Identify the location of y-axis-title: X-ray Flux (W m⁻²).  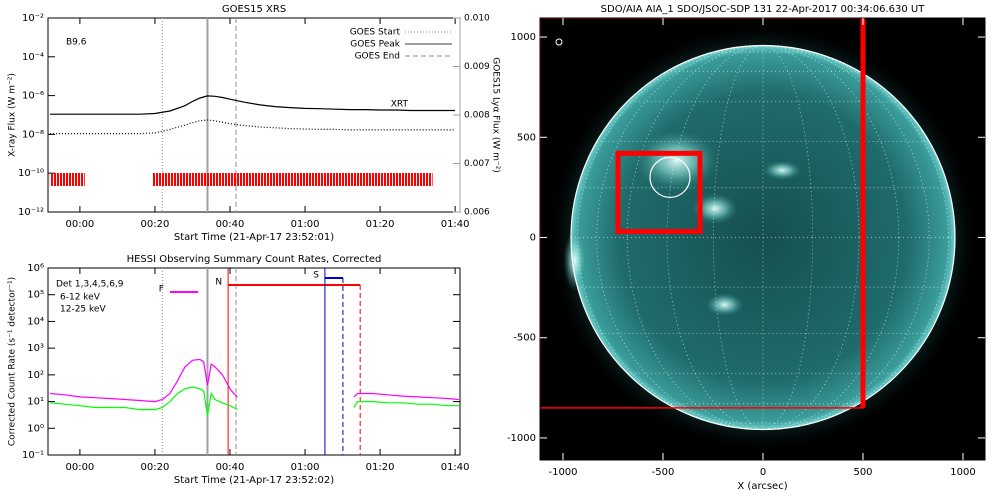
(13, 115).